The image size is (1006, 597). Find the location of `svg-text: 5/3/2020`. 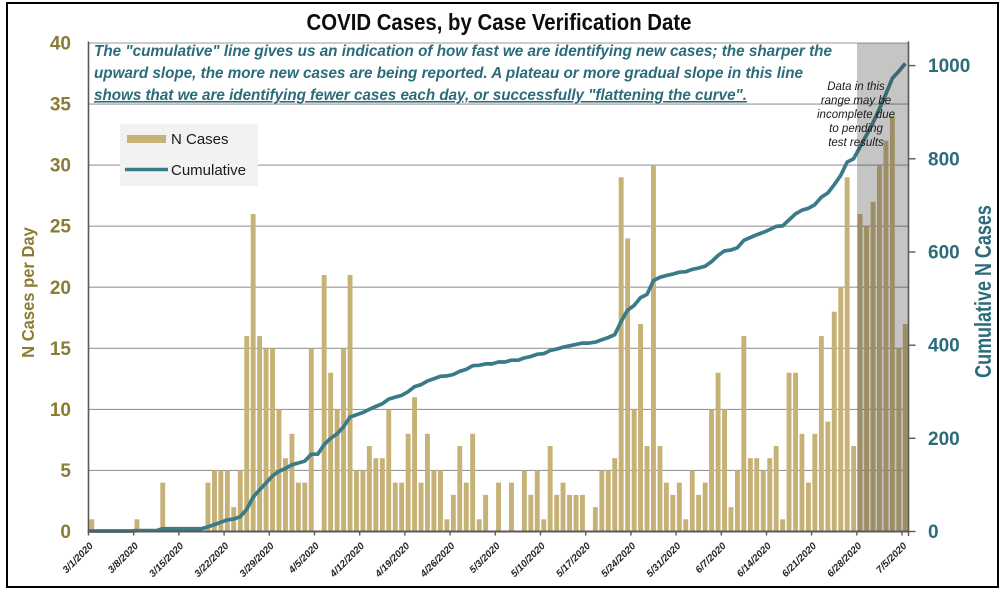

svg-text: 5/3/2020 is located at coordinates (485, 557).